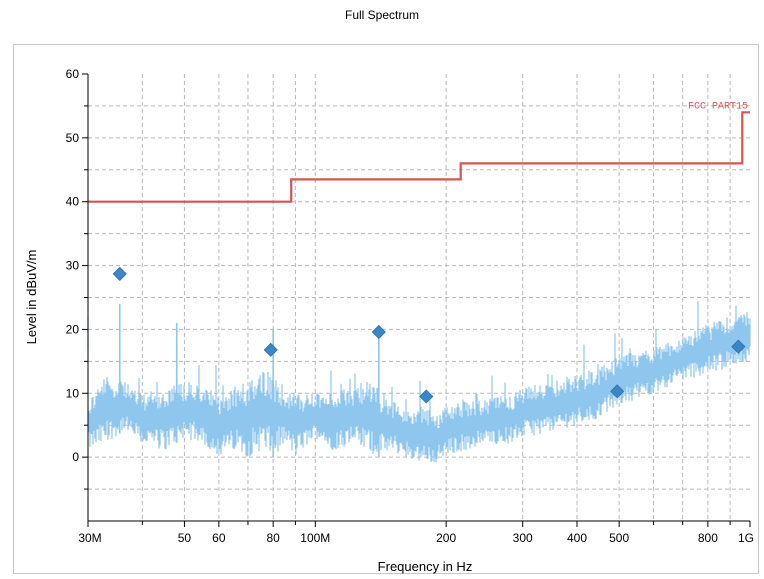 The height and width of the screenshot is (579, 764). Describe the element at coordinates (718, 106) in the screenshot. I see `limit-line-label: FCC PART15` at that location.